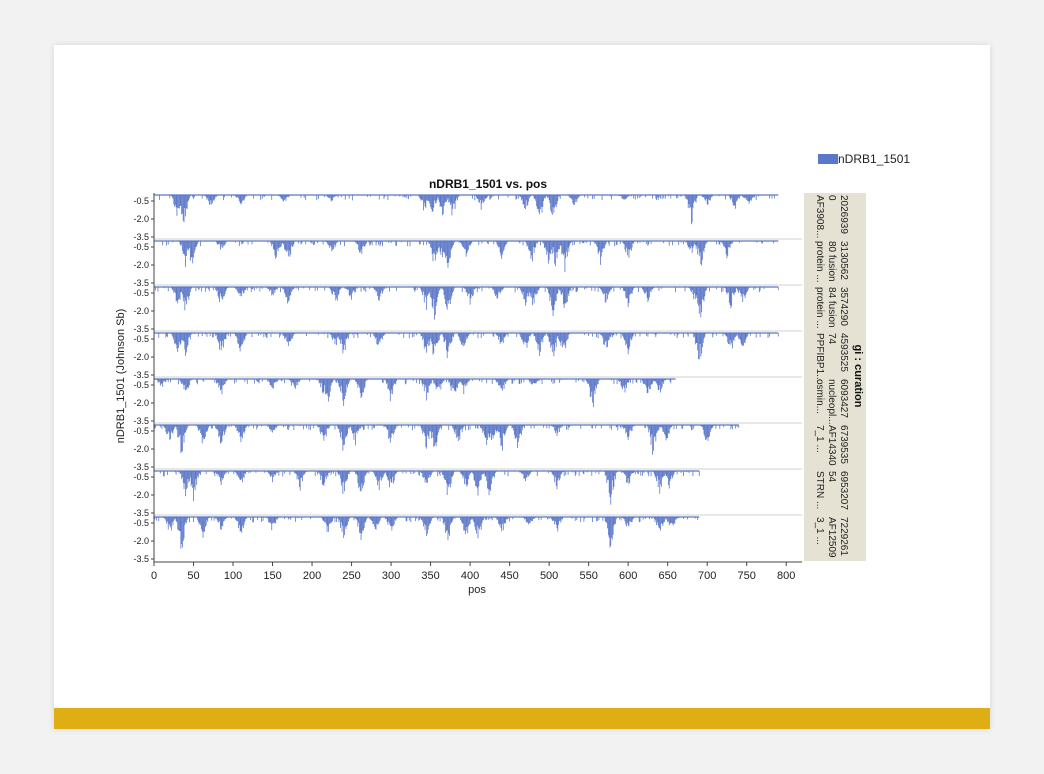  I want to click on side-panel-label: 3574290, so click(843, 306).